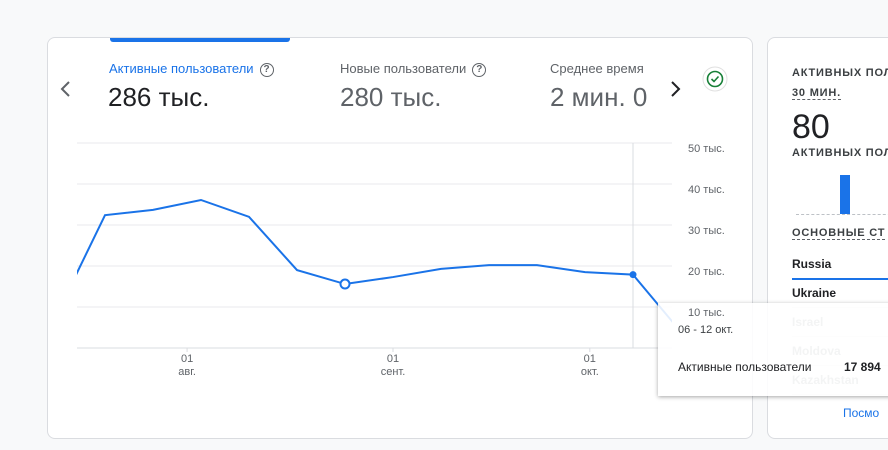  I want to click on metric-value: 280 тыс., so click(391, 97).